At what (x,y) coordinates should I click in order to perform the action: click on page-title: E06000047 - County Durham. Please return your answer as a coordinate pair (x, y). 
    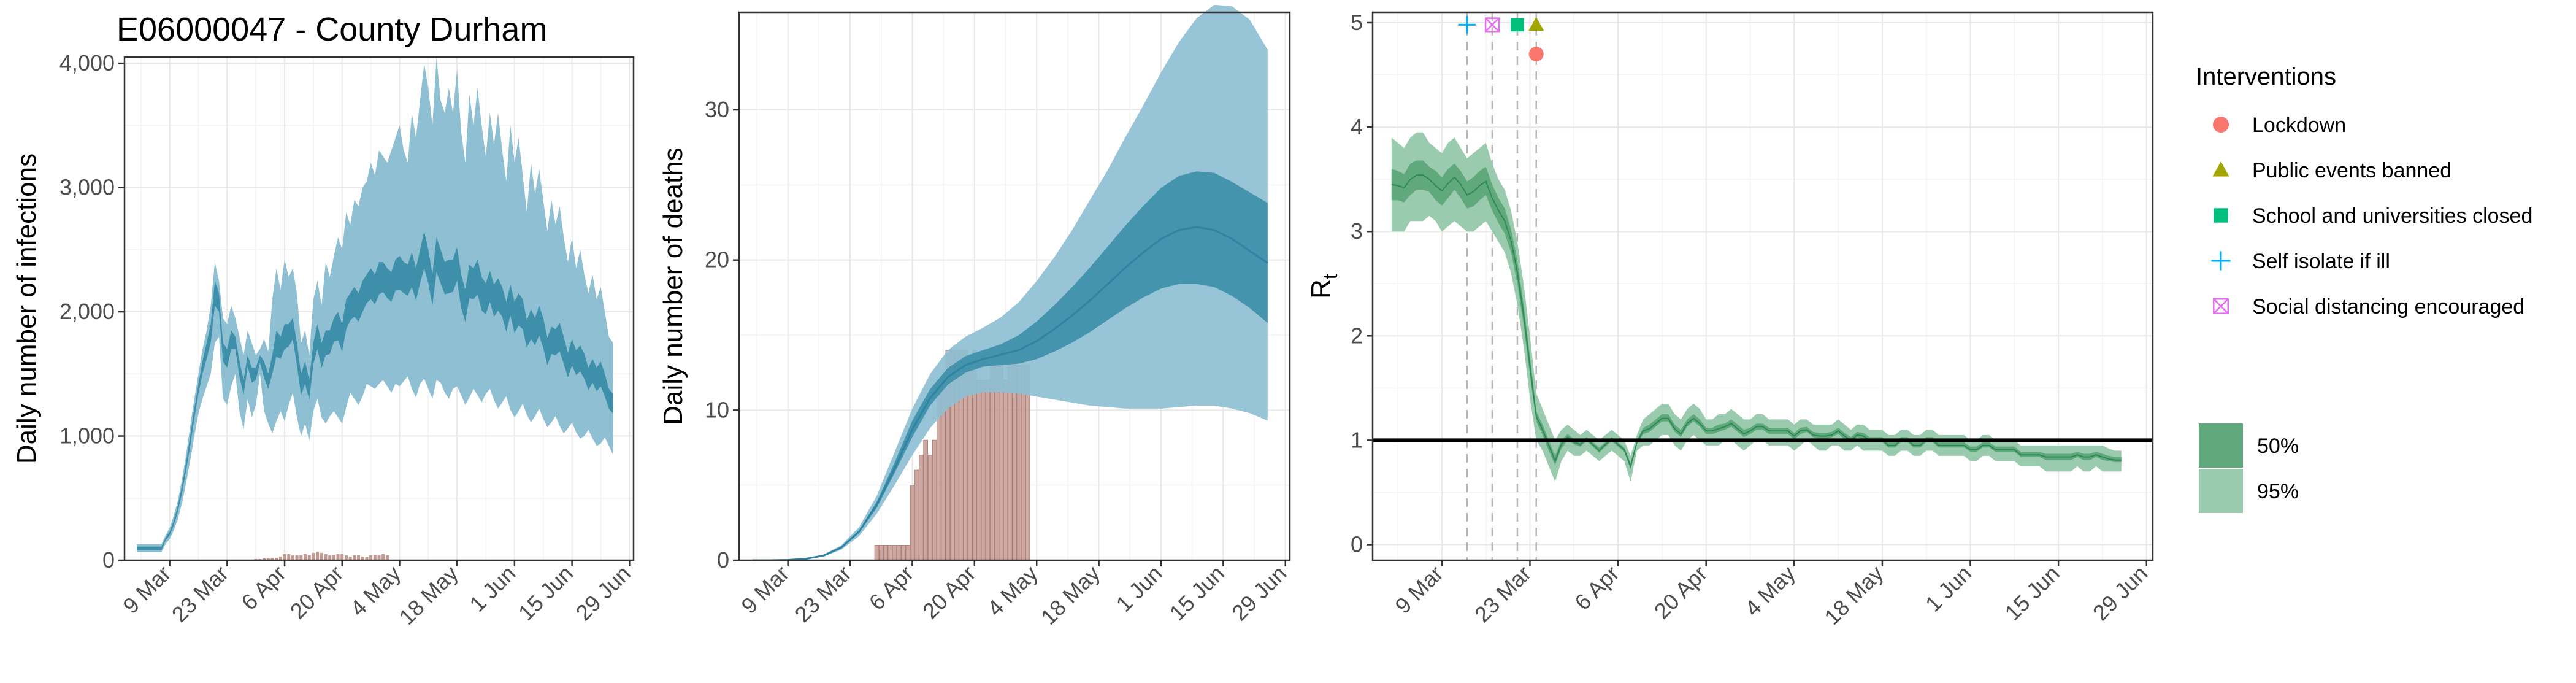
    Looking at the image, I should click on (332, 29).